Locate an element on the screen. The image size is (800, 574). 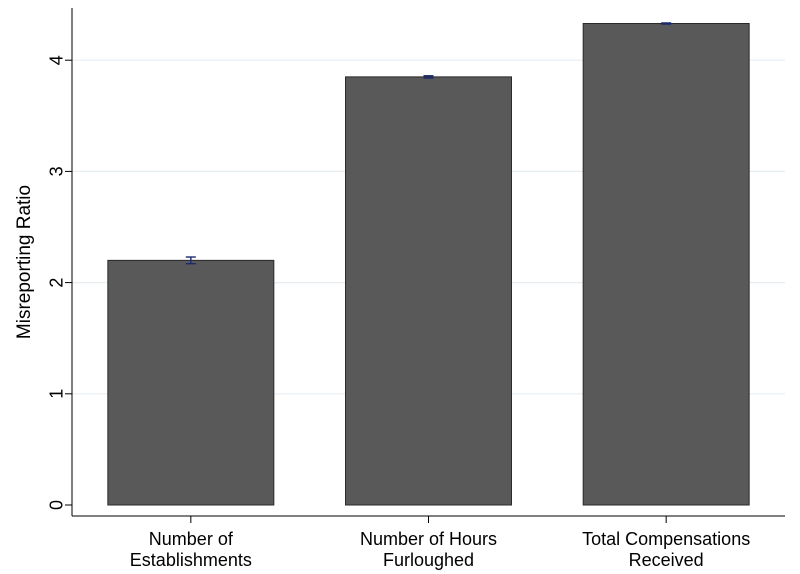
x-tick-label-line: Total Compensations is located at coordinates (666, 539).